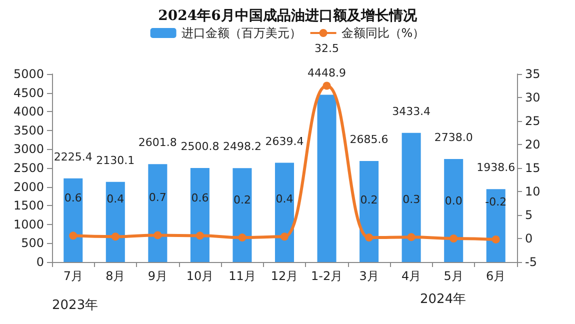 The height and width of the screenshot is (324, 575). Describe the element at coordinates (369, 276) in the screenshot. I see `x-tick-label: 3月` at that location.